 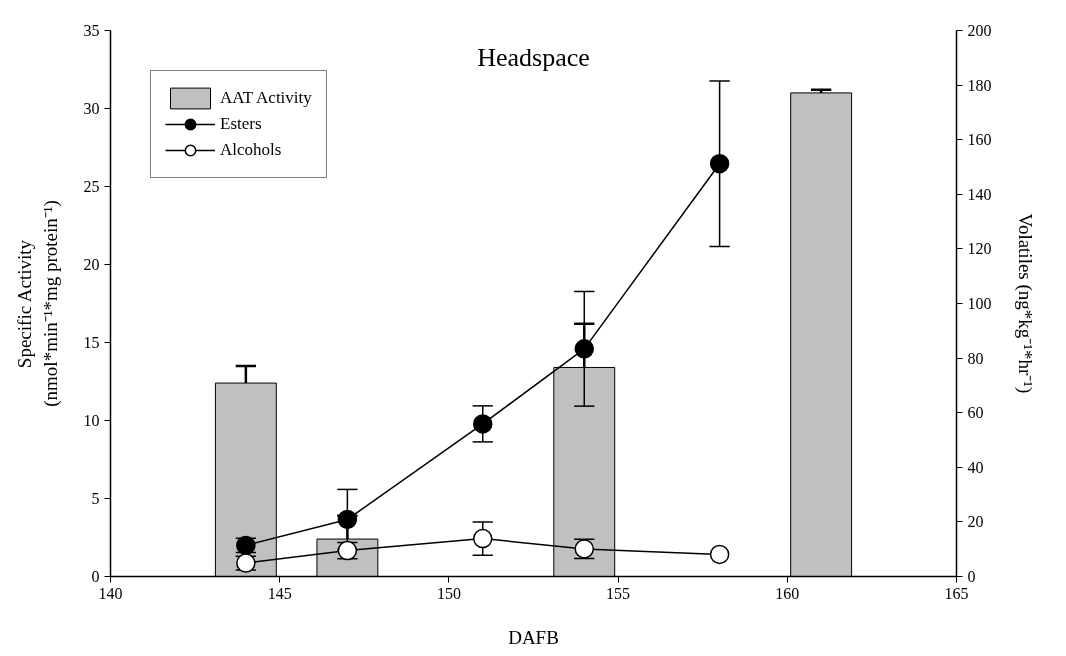 I want to click on y2-axis-title: Volatiles (ng*kg⁻¹*hr⁻¹), so click(x=1024, y=303).